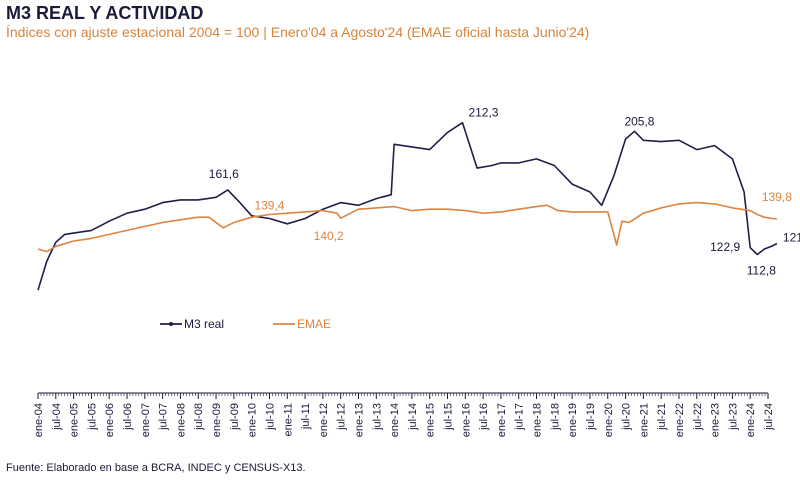  What do you see at coordinates (92, 417) in the screenshot?
I see `x-tick-label: jul-05` at bounding box center [92, 417].